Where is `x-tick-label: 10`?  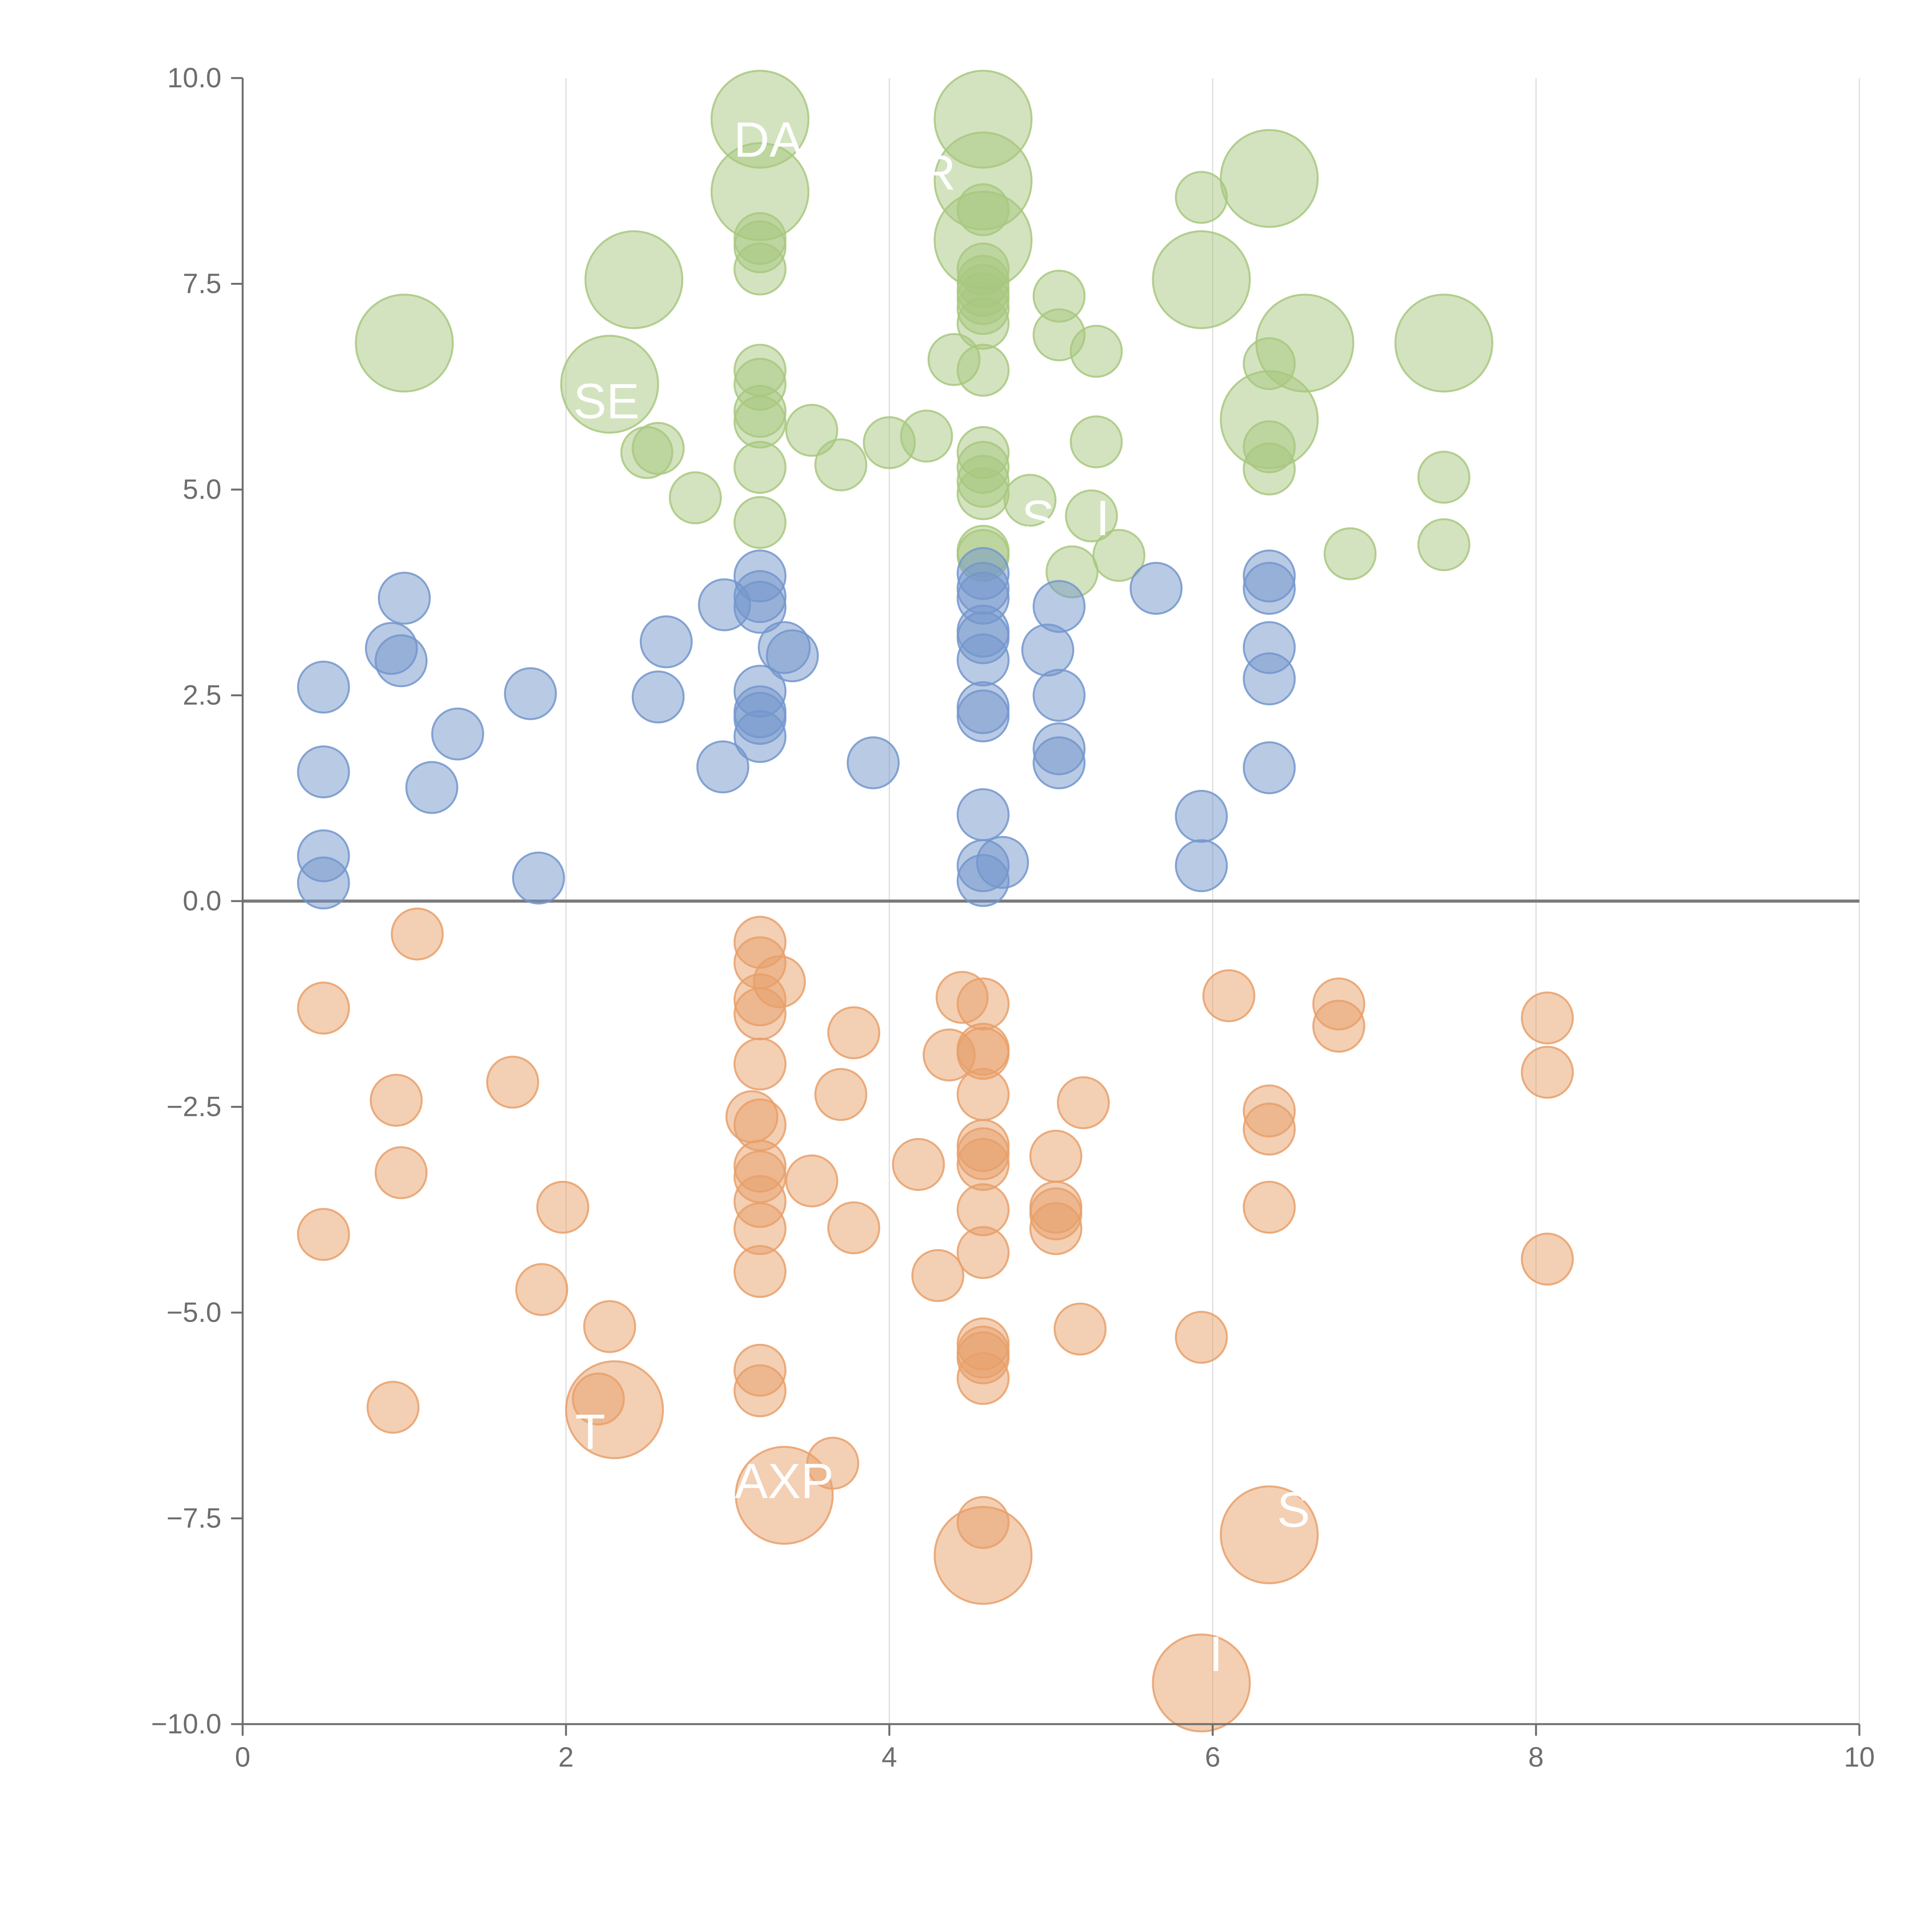 x-tick-label: 10 is located at coordinates (1859, 1757).